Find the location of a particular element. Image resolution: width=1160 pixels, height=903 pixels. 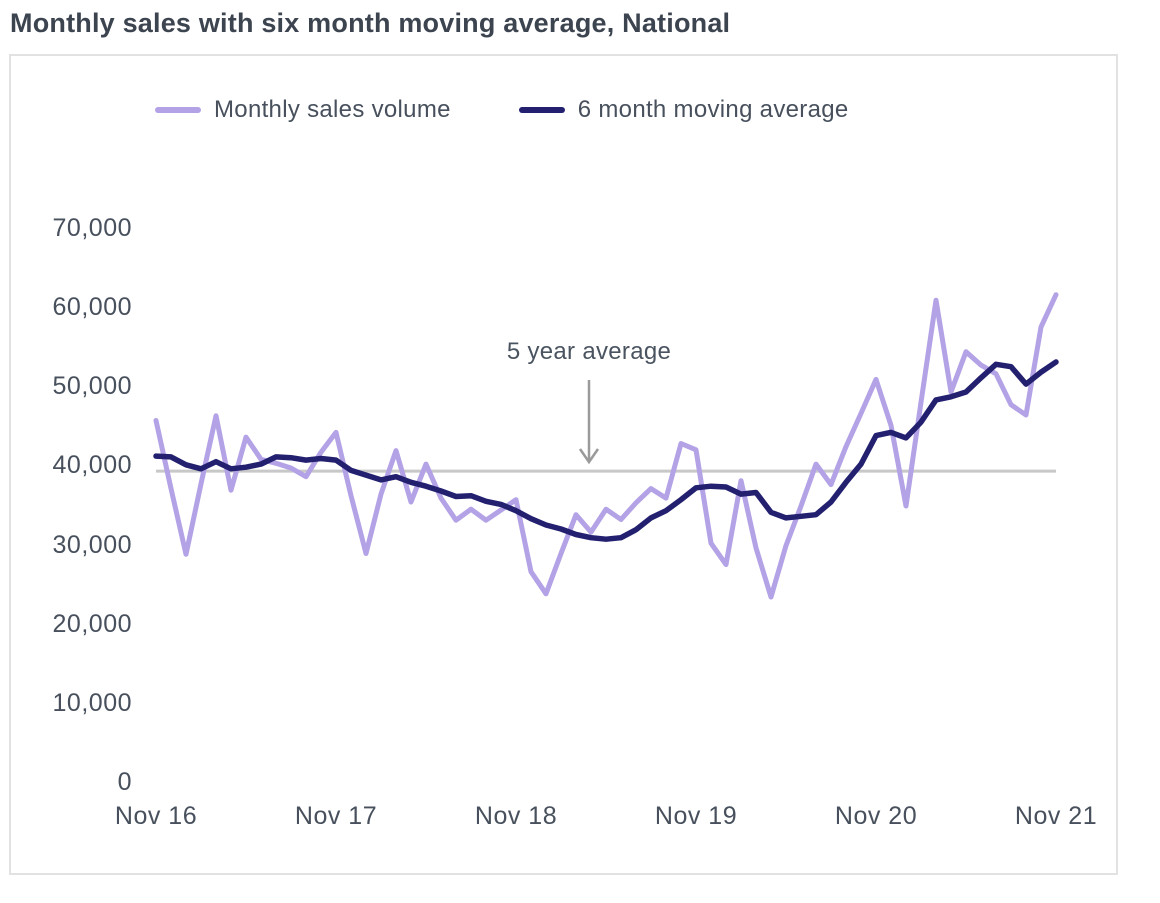

y-tick-label: 0 is located at coordinates (124, 782).